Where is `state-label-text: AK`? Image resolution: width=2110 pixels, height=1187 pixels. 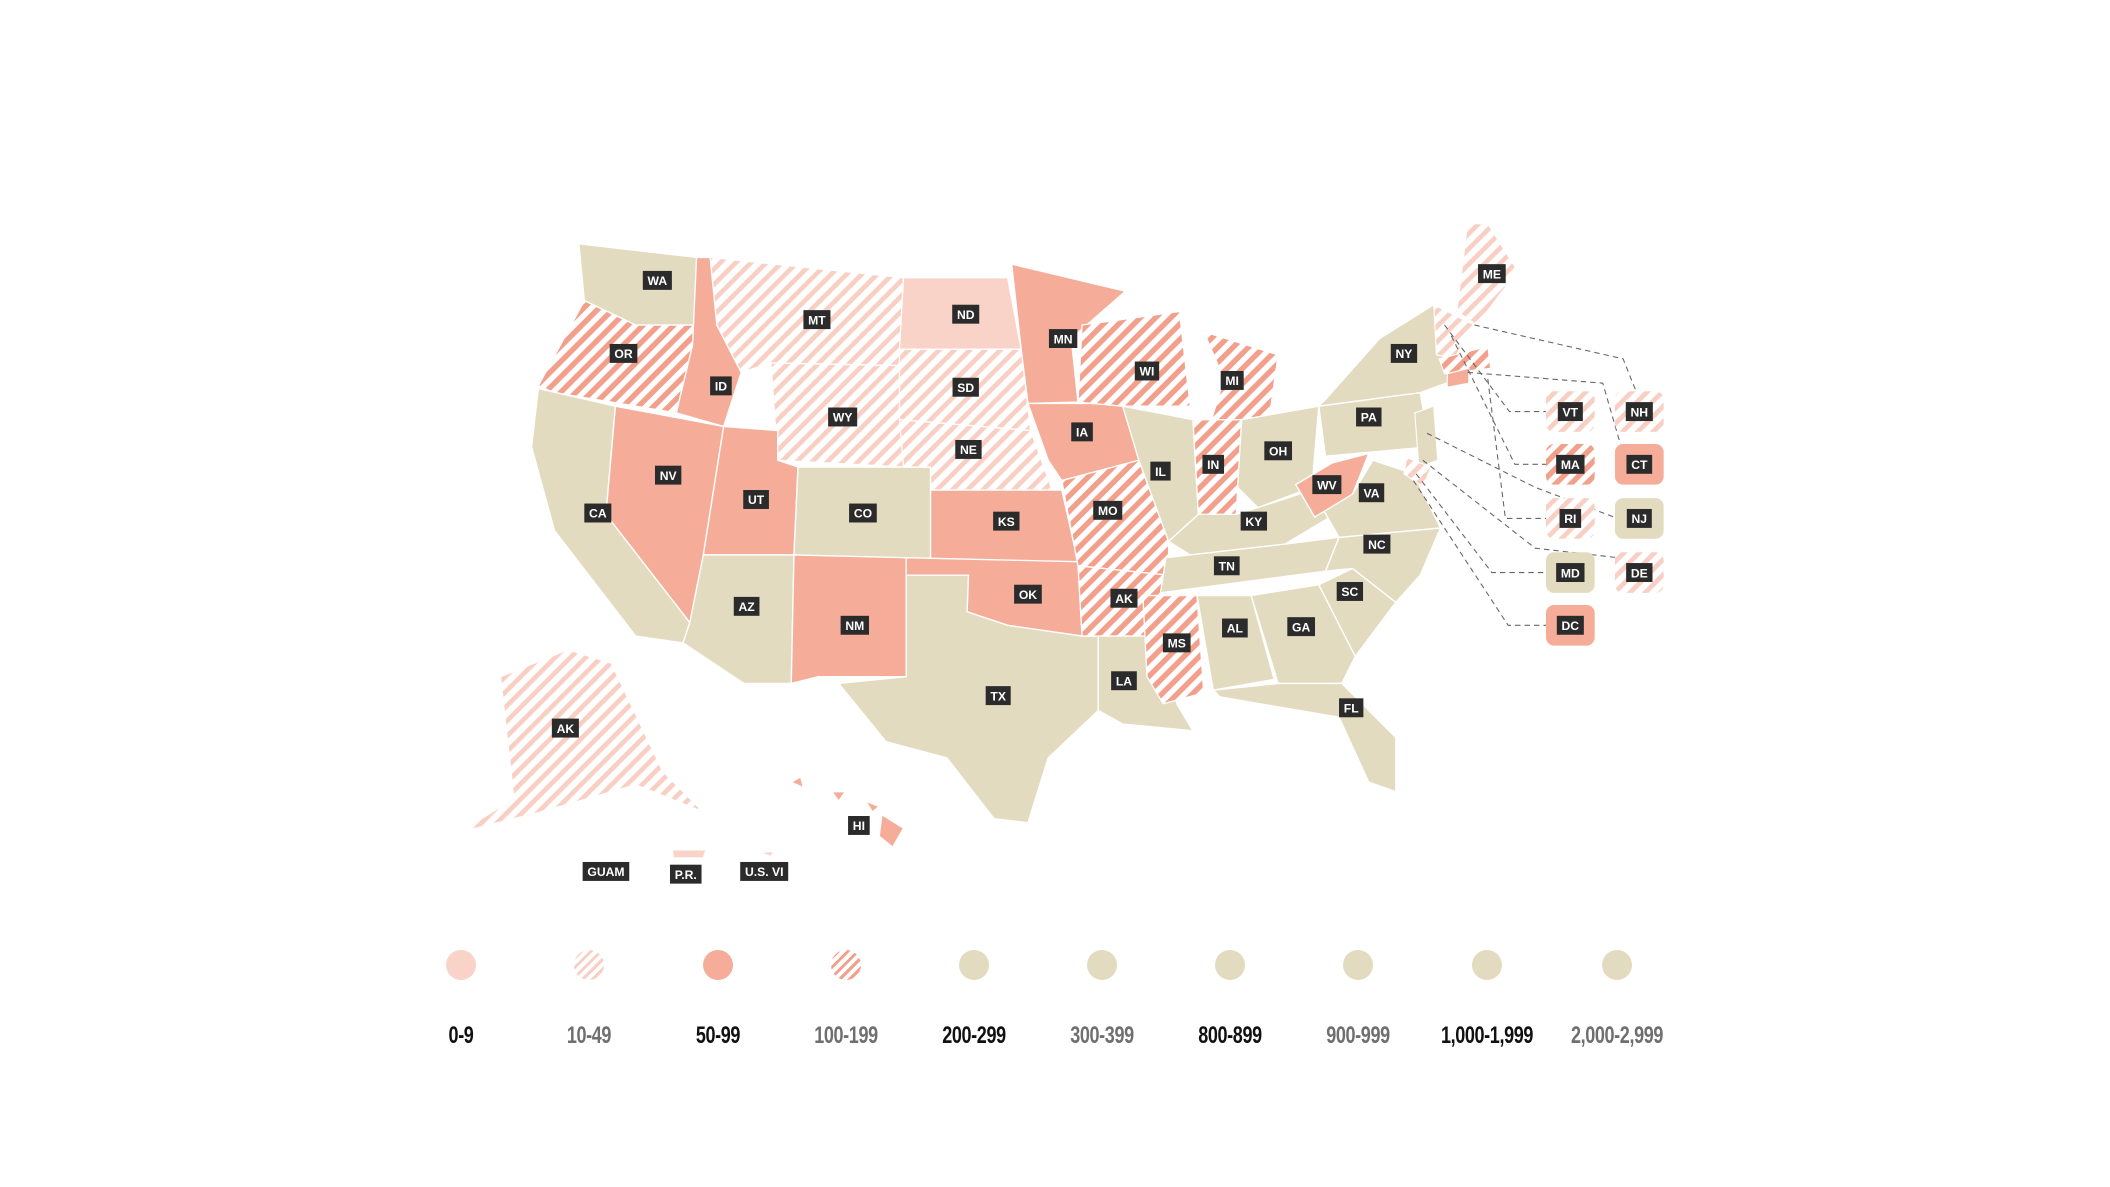
state-label-text: AK is located at coordinates (566, 729).